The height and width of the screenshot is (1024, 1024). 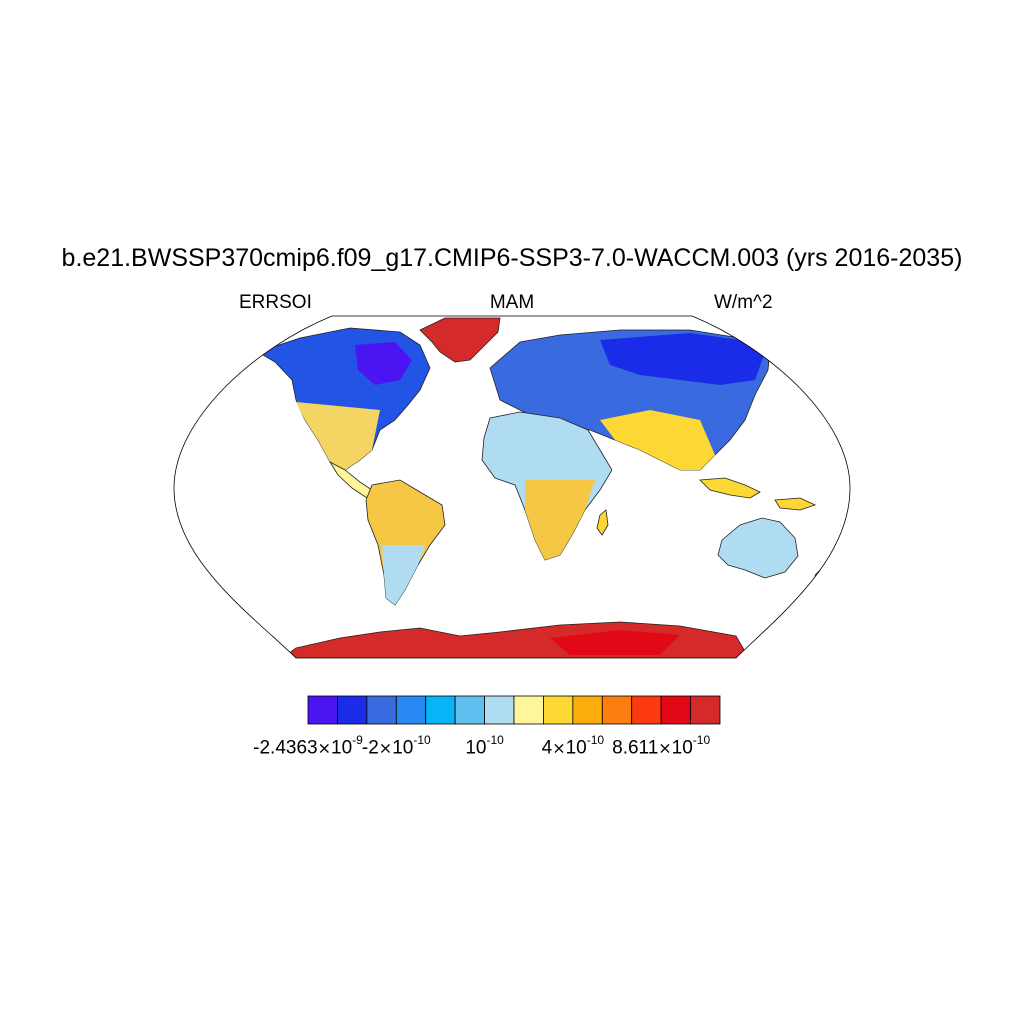 I want to click on colorbar, so click(x=514, y=710).